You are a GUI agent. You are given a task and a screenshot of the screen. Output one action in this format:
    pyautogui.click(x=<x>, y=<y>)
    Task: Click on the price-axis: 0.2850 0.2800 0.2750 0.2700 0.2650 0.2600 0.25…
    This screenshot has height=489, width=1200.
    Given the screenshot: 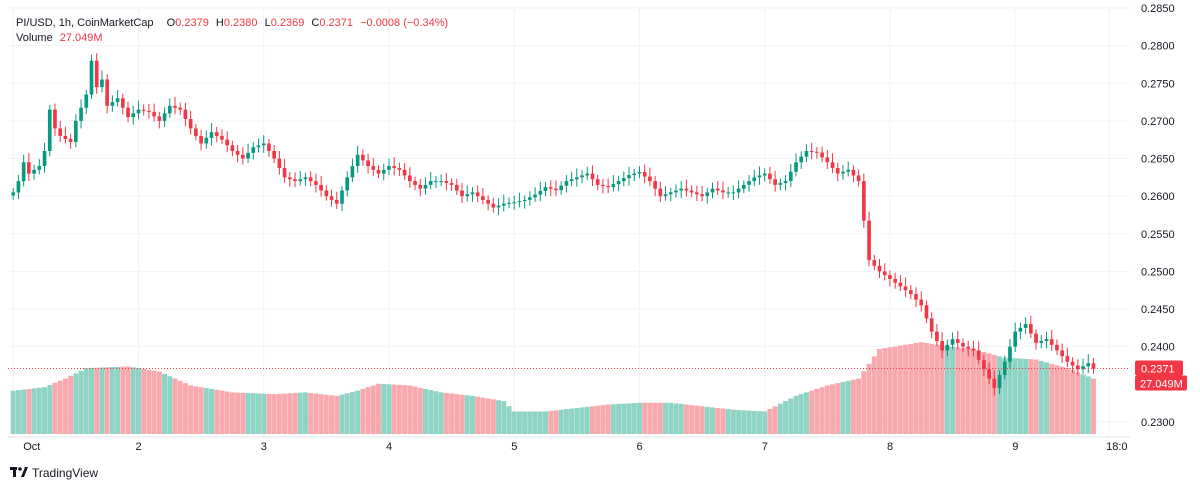 What is the action you would take?
    pyautogui.click(x=1158, y=216)
    